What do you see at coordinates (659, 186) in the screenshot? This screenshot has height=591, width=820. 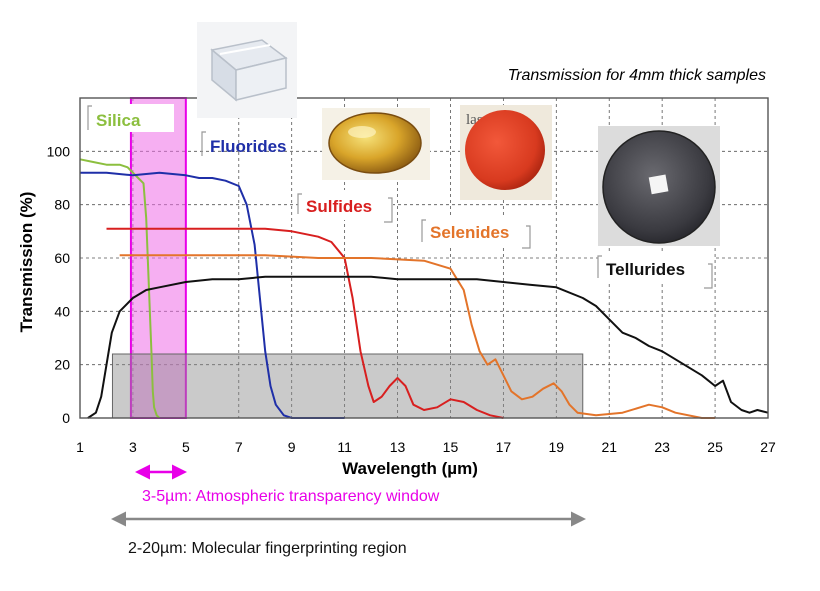 I see `tellurides-sample-image` at bounding box center [659, 186].